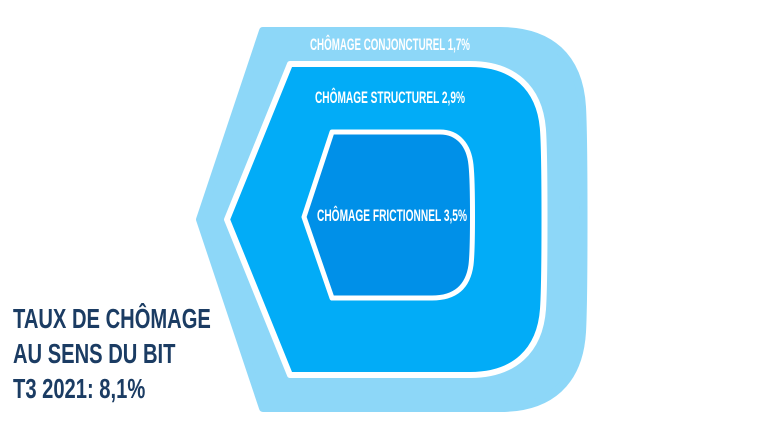 This screenshot has height=438, width=780. Describe the element at coordinates (94, 353) in the screenshot. I see `chart-title-line-2: AU SENS DU BIT` at that location.